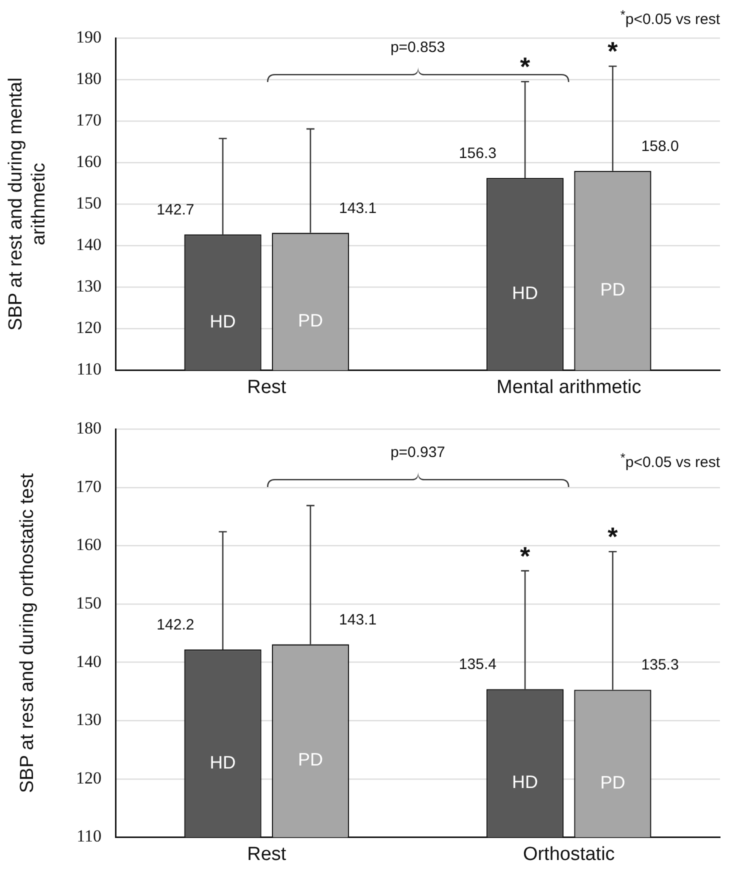 The width and height of the screenshot is (745, 872). Describe the element at coordinates (175, 625) in the screenshot. I see `data-label: 142.2` at that location.